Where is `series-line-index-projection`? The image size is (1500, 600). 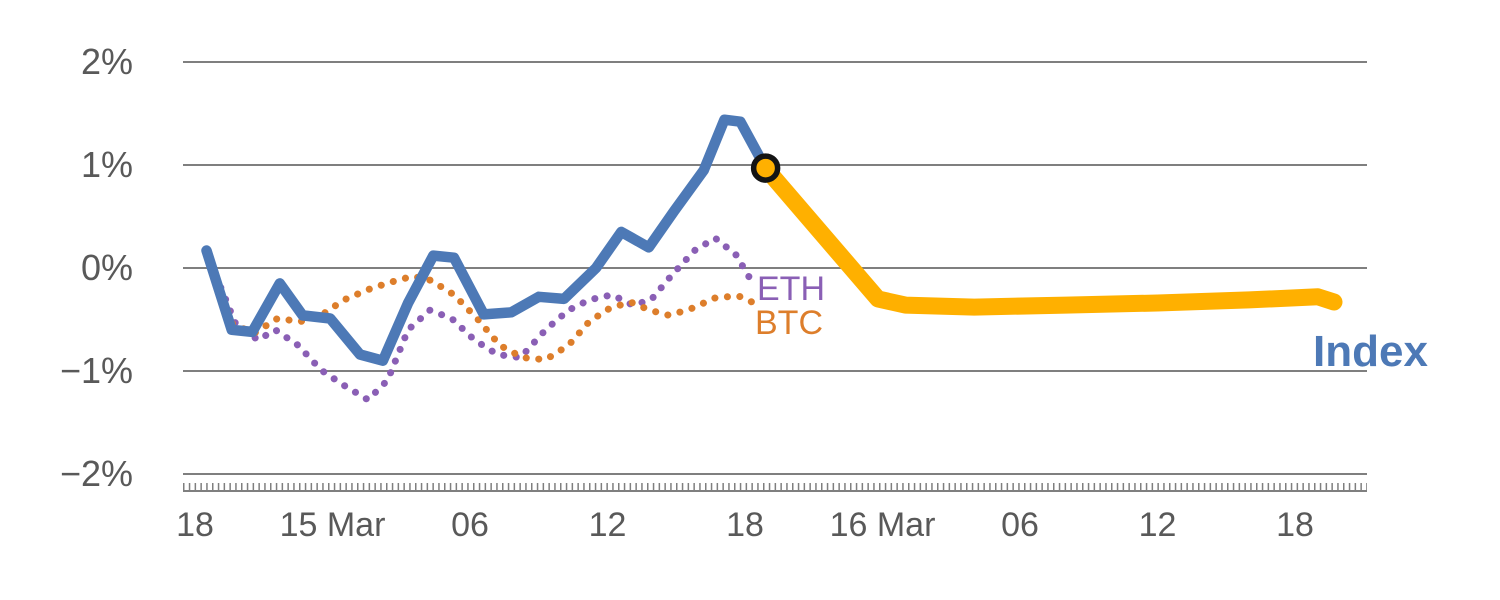
series-line-index-projection is located at coordinates (1050, 237).